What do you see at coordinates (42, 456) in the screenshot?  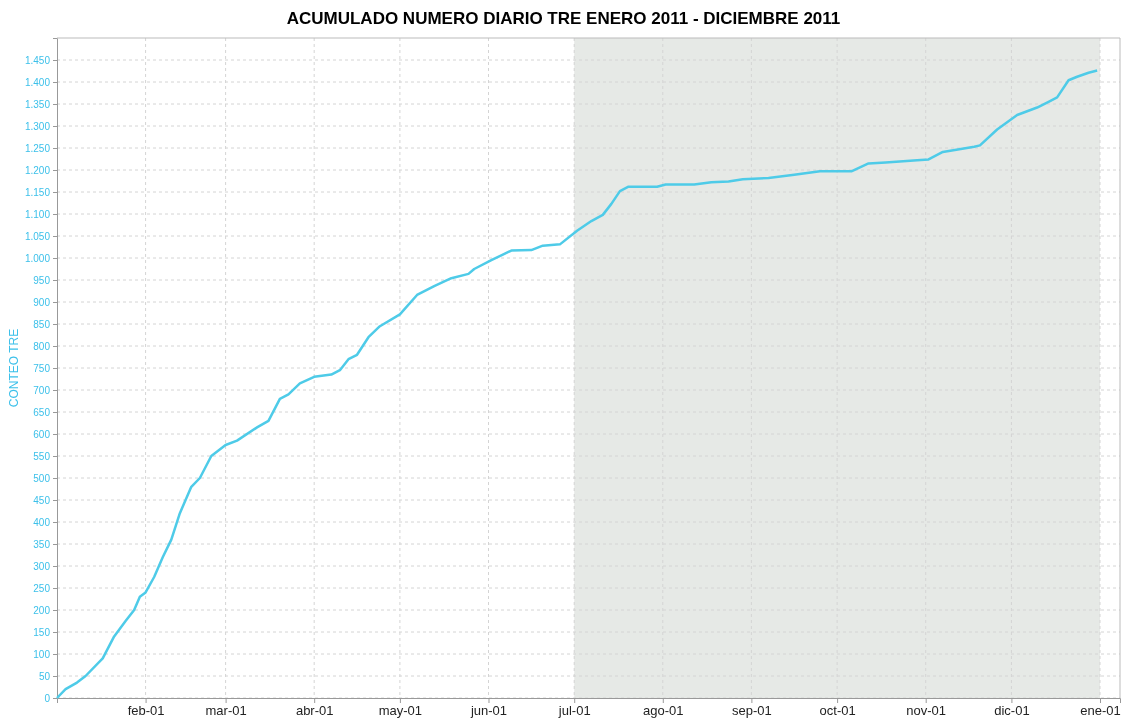 I see `y-tick-label: 550` at bounding box center [42, 456].